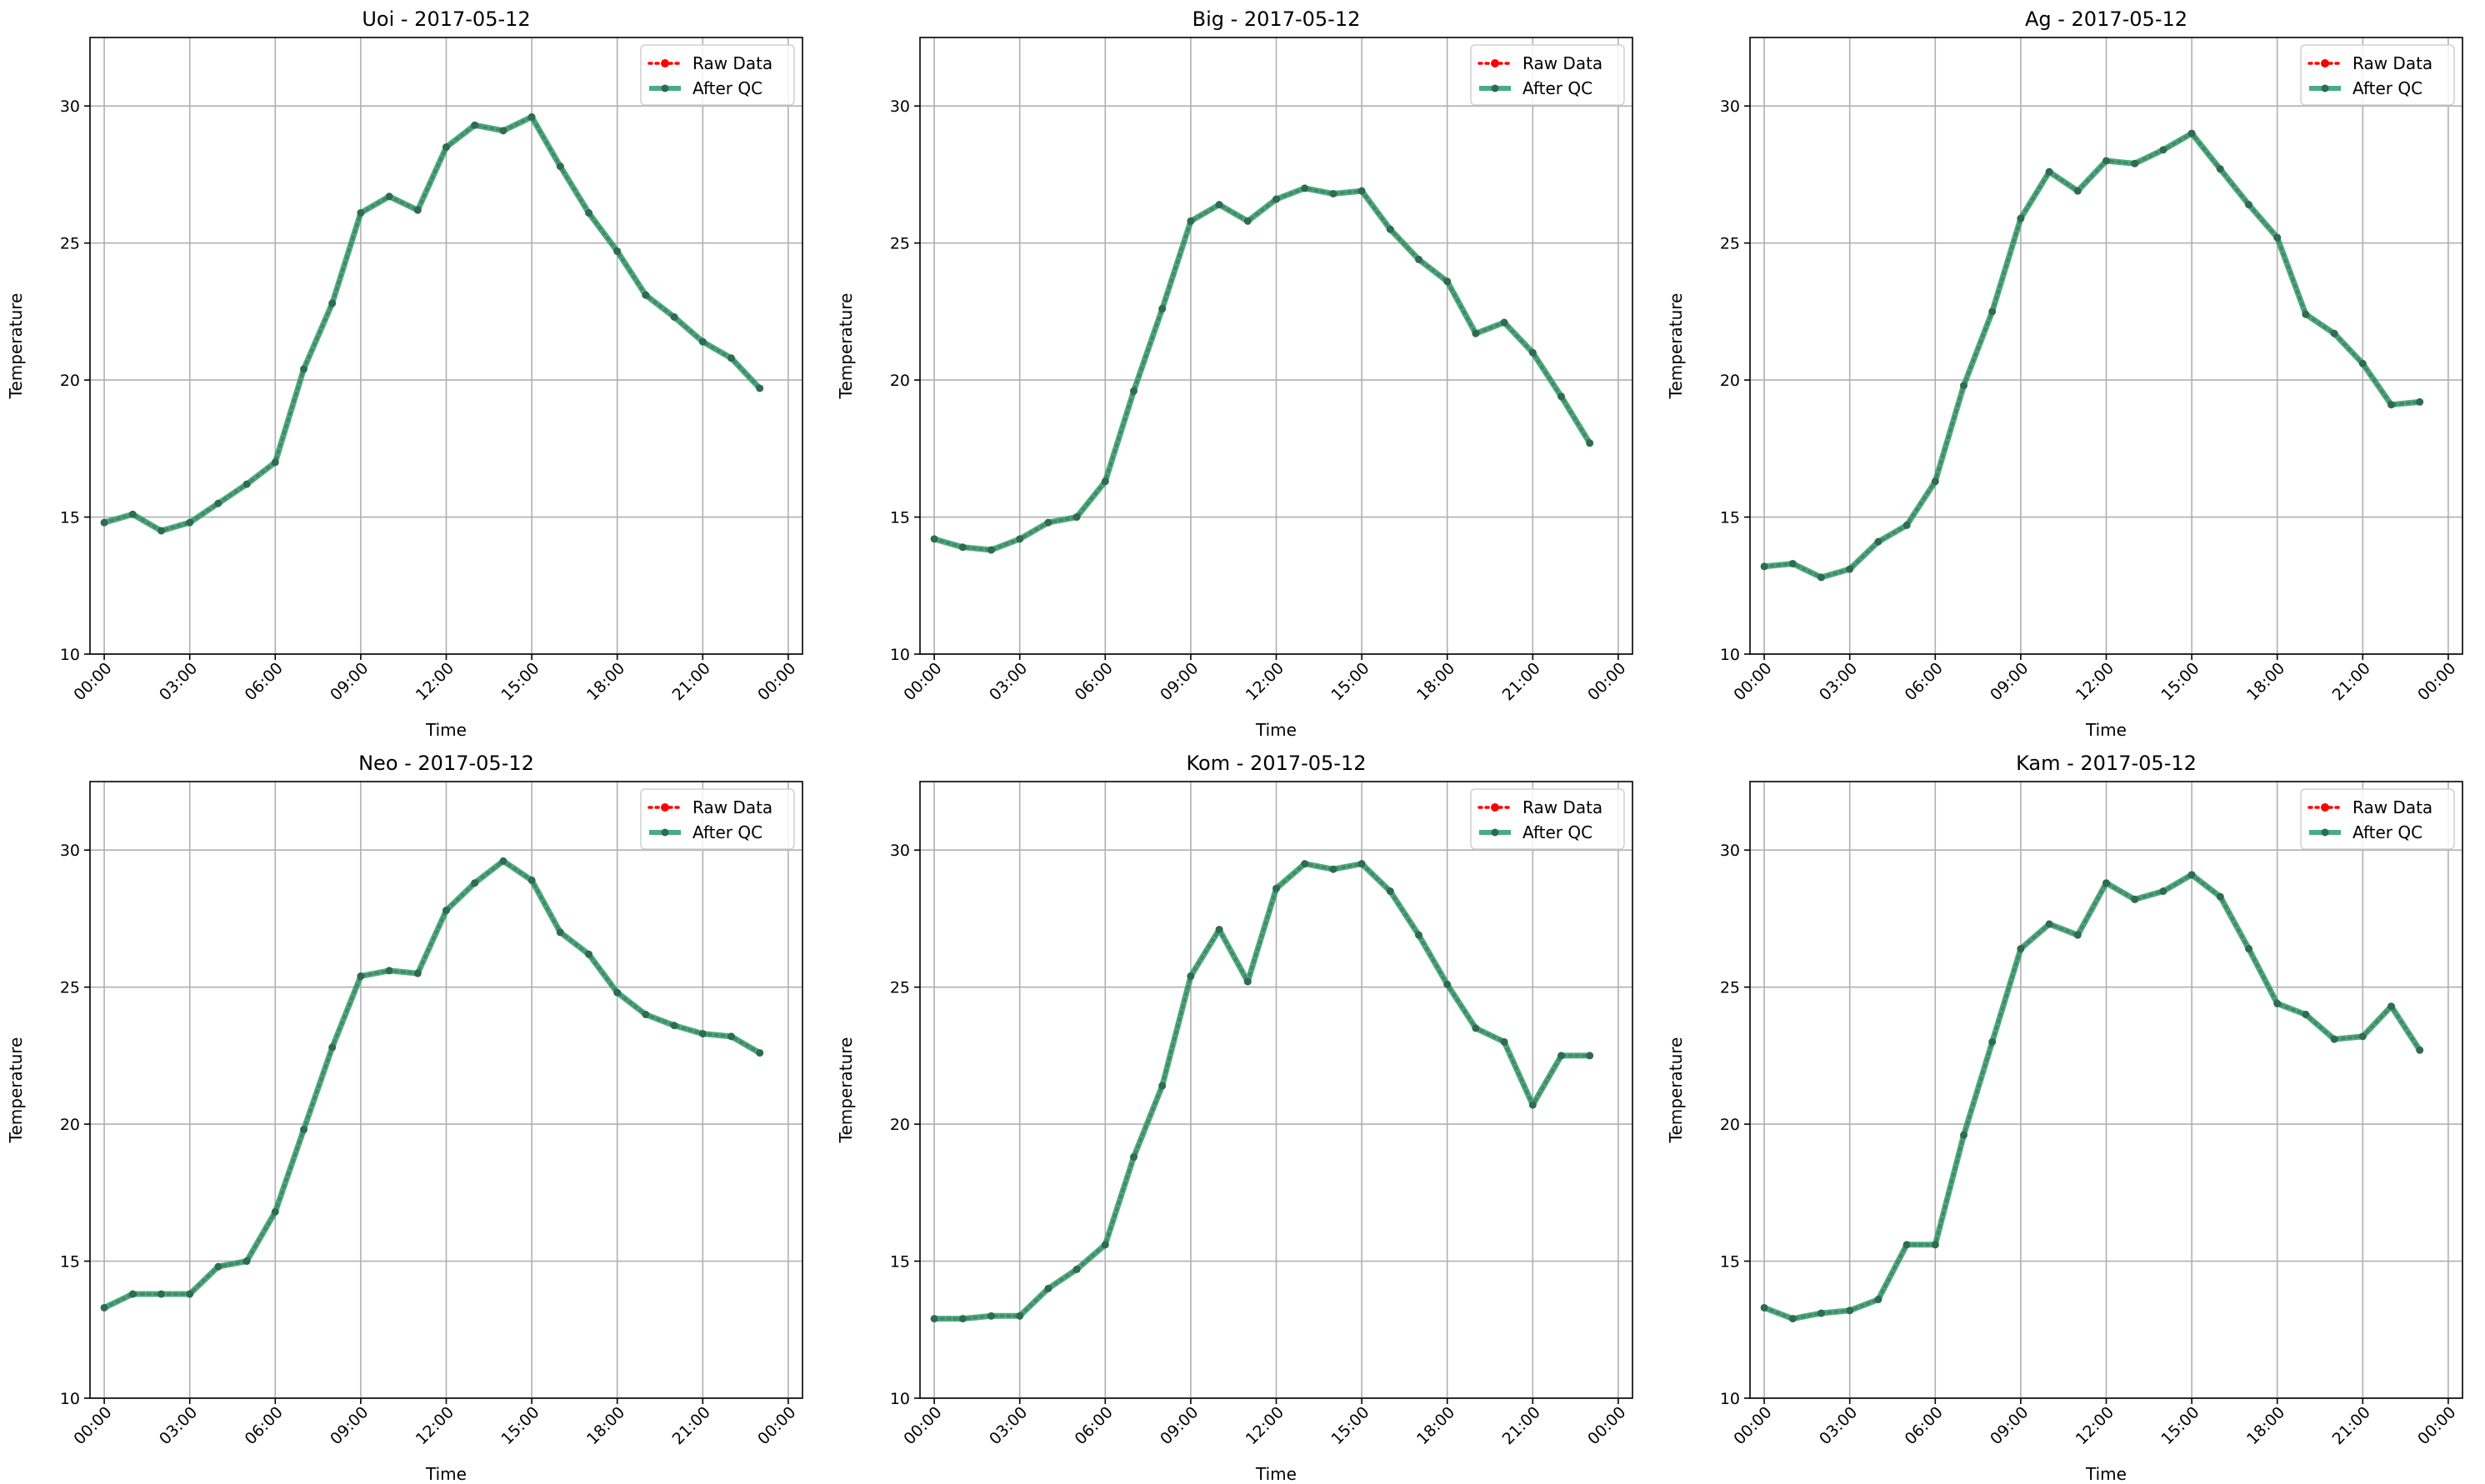 This screenshot has width=2485, height=1484. I want to click on chart-title: Kam - 2017-05-12, so click(2106, 764).